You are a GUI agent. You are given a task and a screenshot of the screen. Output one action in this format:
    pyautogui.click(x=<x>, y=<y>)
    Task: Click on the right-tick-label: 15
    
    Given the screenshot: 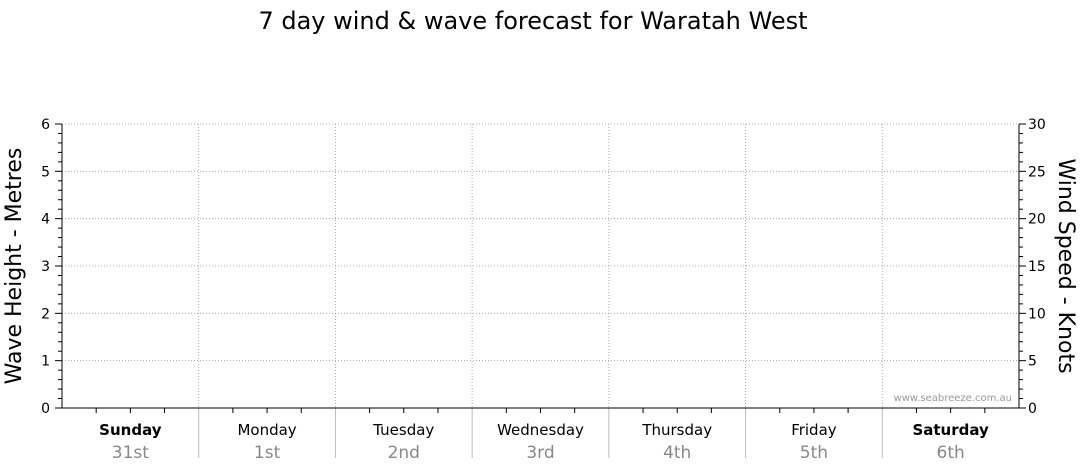 What is the action you would take?
    pyautogui.click(x=1037, y=267)
    